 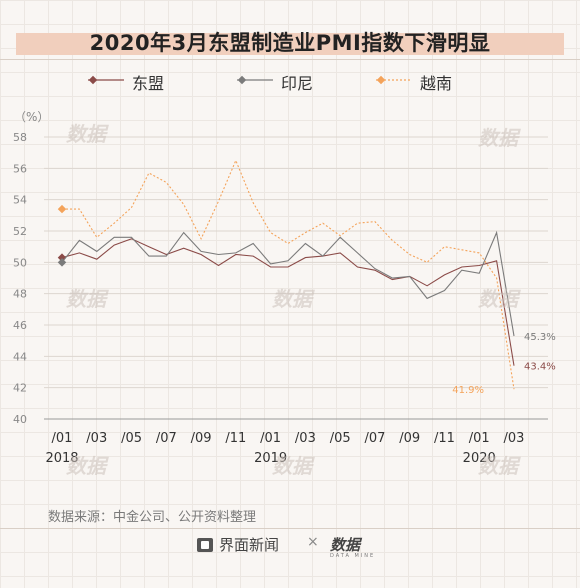 I want to click on legend: 东盟 印尼 越南, so click(x=290, y=80).